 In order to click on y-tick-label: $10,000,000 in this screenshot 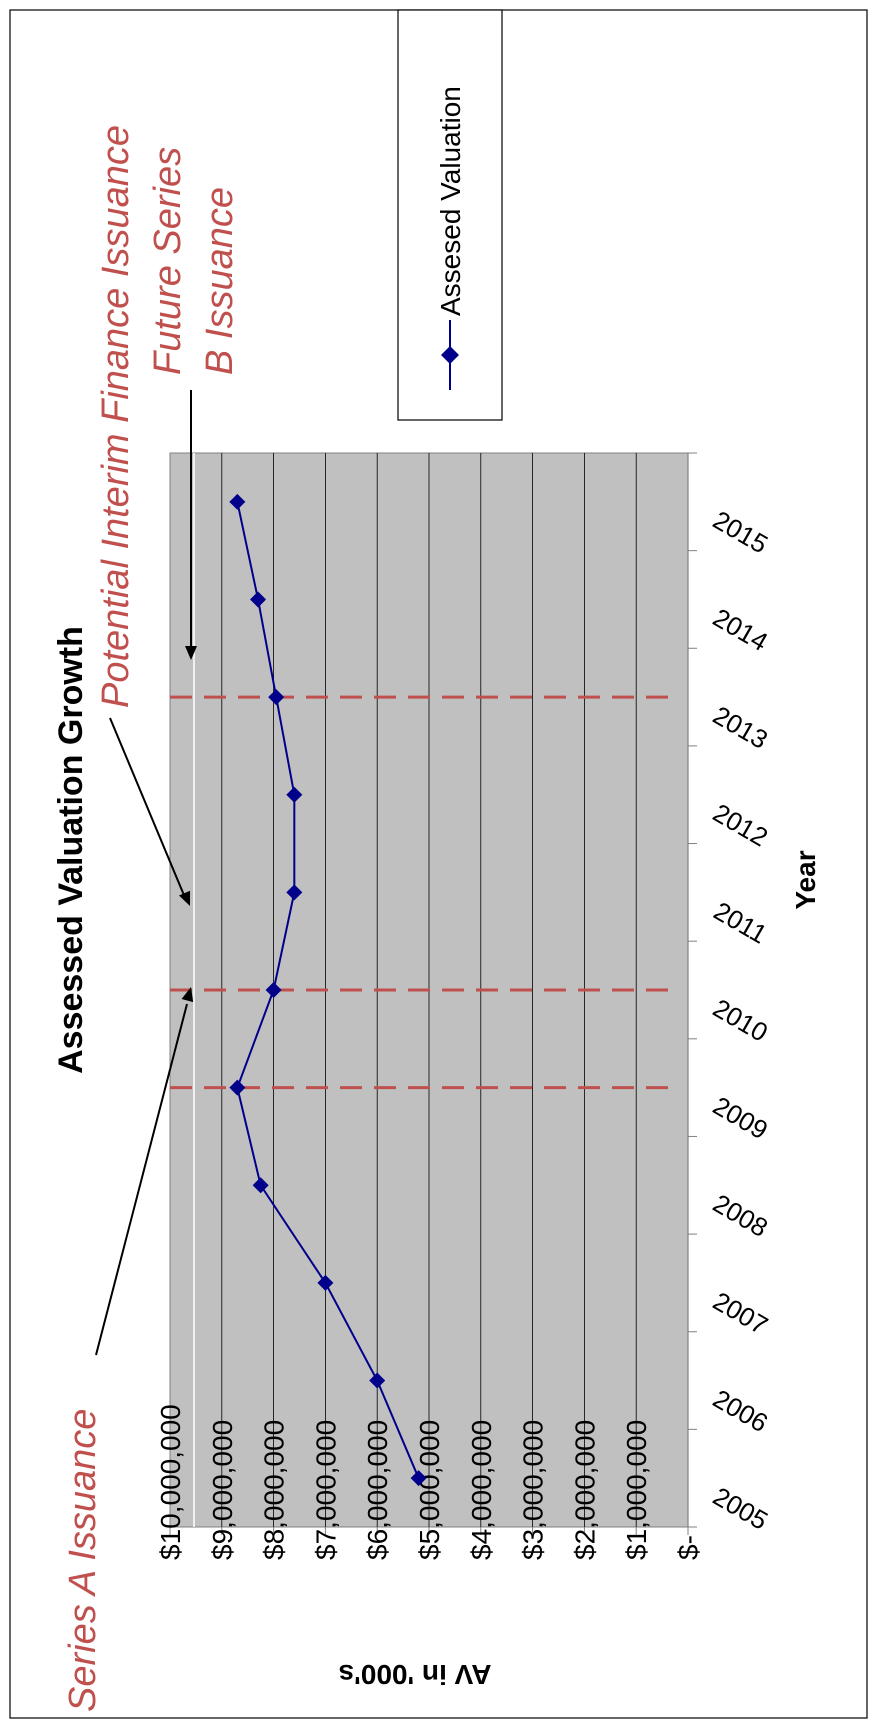, I will do `click(170, 1482)`.